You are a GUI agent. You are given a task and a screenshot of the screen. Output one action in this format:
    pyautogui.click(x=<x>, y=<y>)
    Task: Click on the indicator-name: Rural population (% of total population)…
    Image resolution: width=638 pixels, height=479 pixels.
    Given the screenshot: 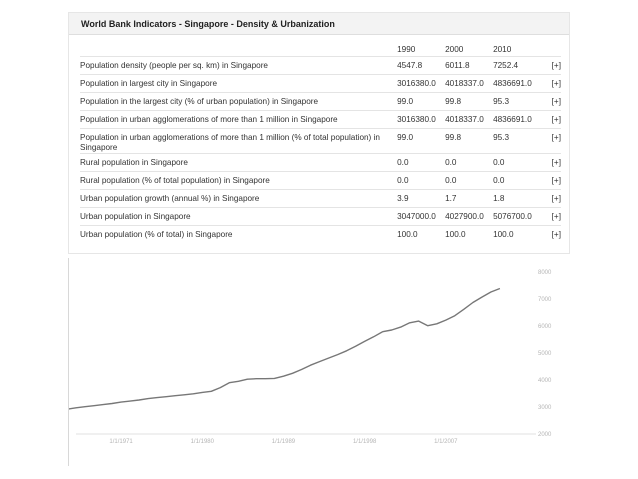 What is the action you would take?
    pyautogui.click(x=239, y=180)
    